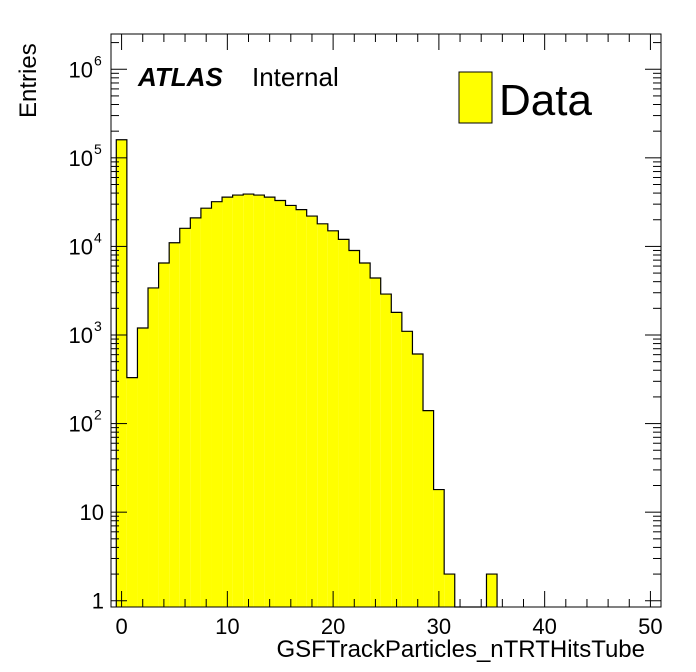 The height and width of the screenshot is (672, 696). What do you see at coordinates (98, 326) in the screenshot?
I see `y-tick-exponent: 3` at bounding box center [98, 326].